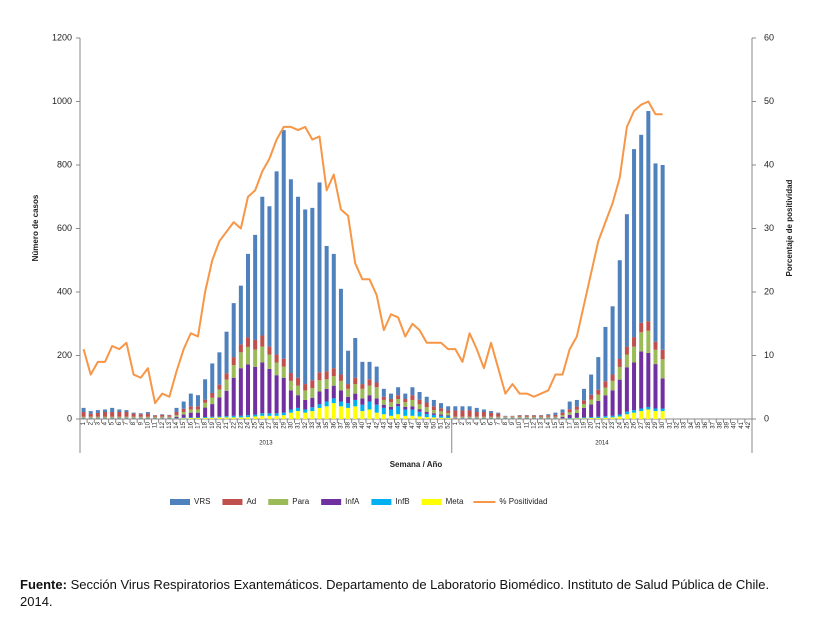 This screenshot has width=816, height=622. I want to click on x-tick-label: 45, so click(399, 424).